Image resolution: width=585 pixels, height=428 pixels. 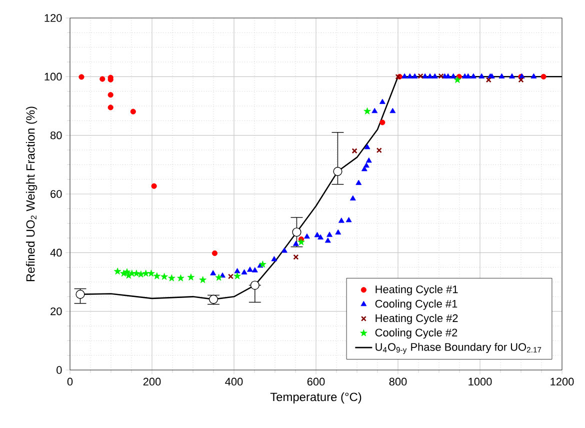 I want to click on x-tick-label: 400, so click(x=234, y=382).